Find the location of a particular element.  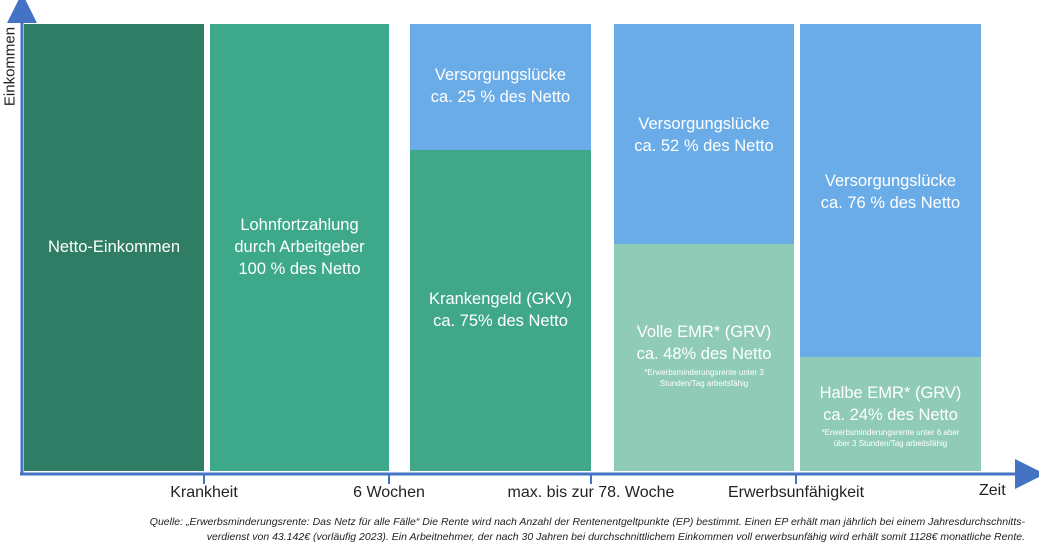

lohn-line1: Lohnfortzahlung is located at coordinates (299, 225).